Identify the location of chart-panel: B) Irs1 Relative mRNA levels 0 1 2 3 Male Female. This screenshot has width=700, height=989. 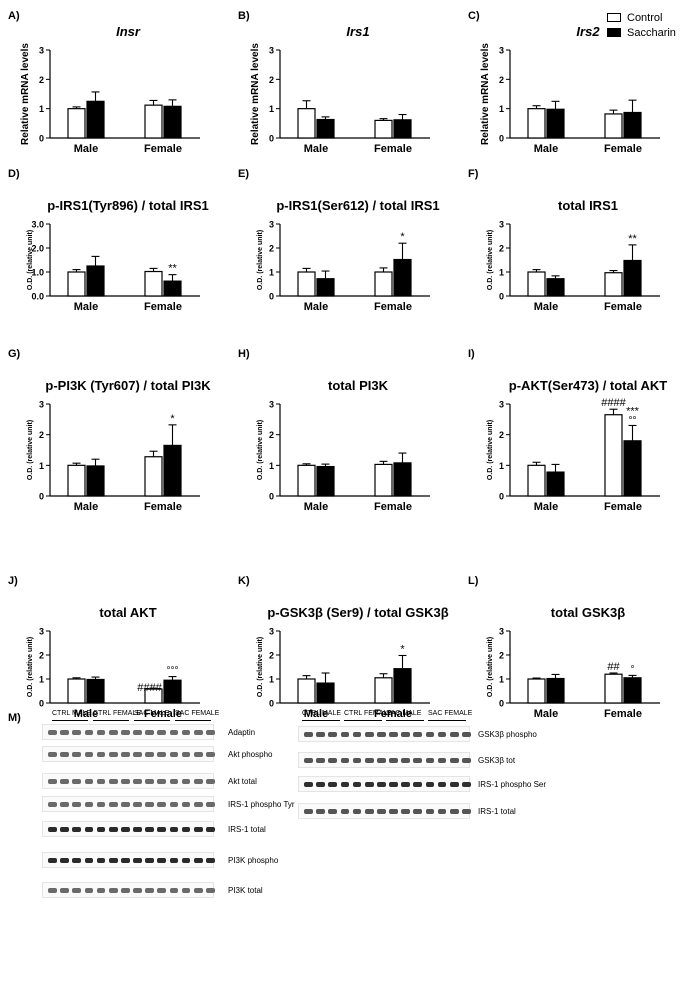
(350, 85).